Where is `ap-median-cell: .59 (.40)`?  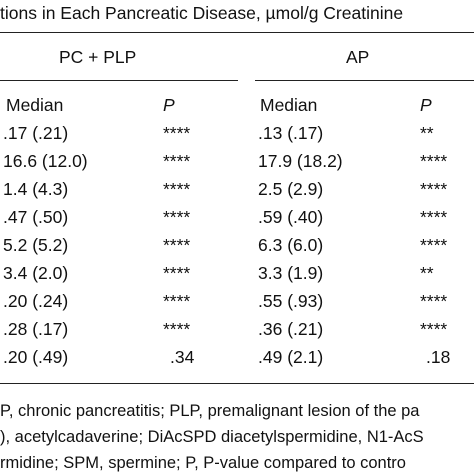
ap-median-cell: .59 (.40) is located at coordinates (291, 217).